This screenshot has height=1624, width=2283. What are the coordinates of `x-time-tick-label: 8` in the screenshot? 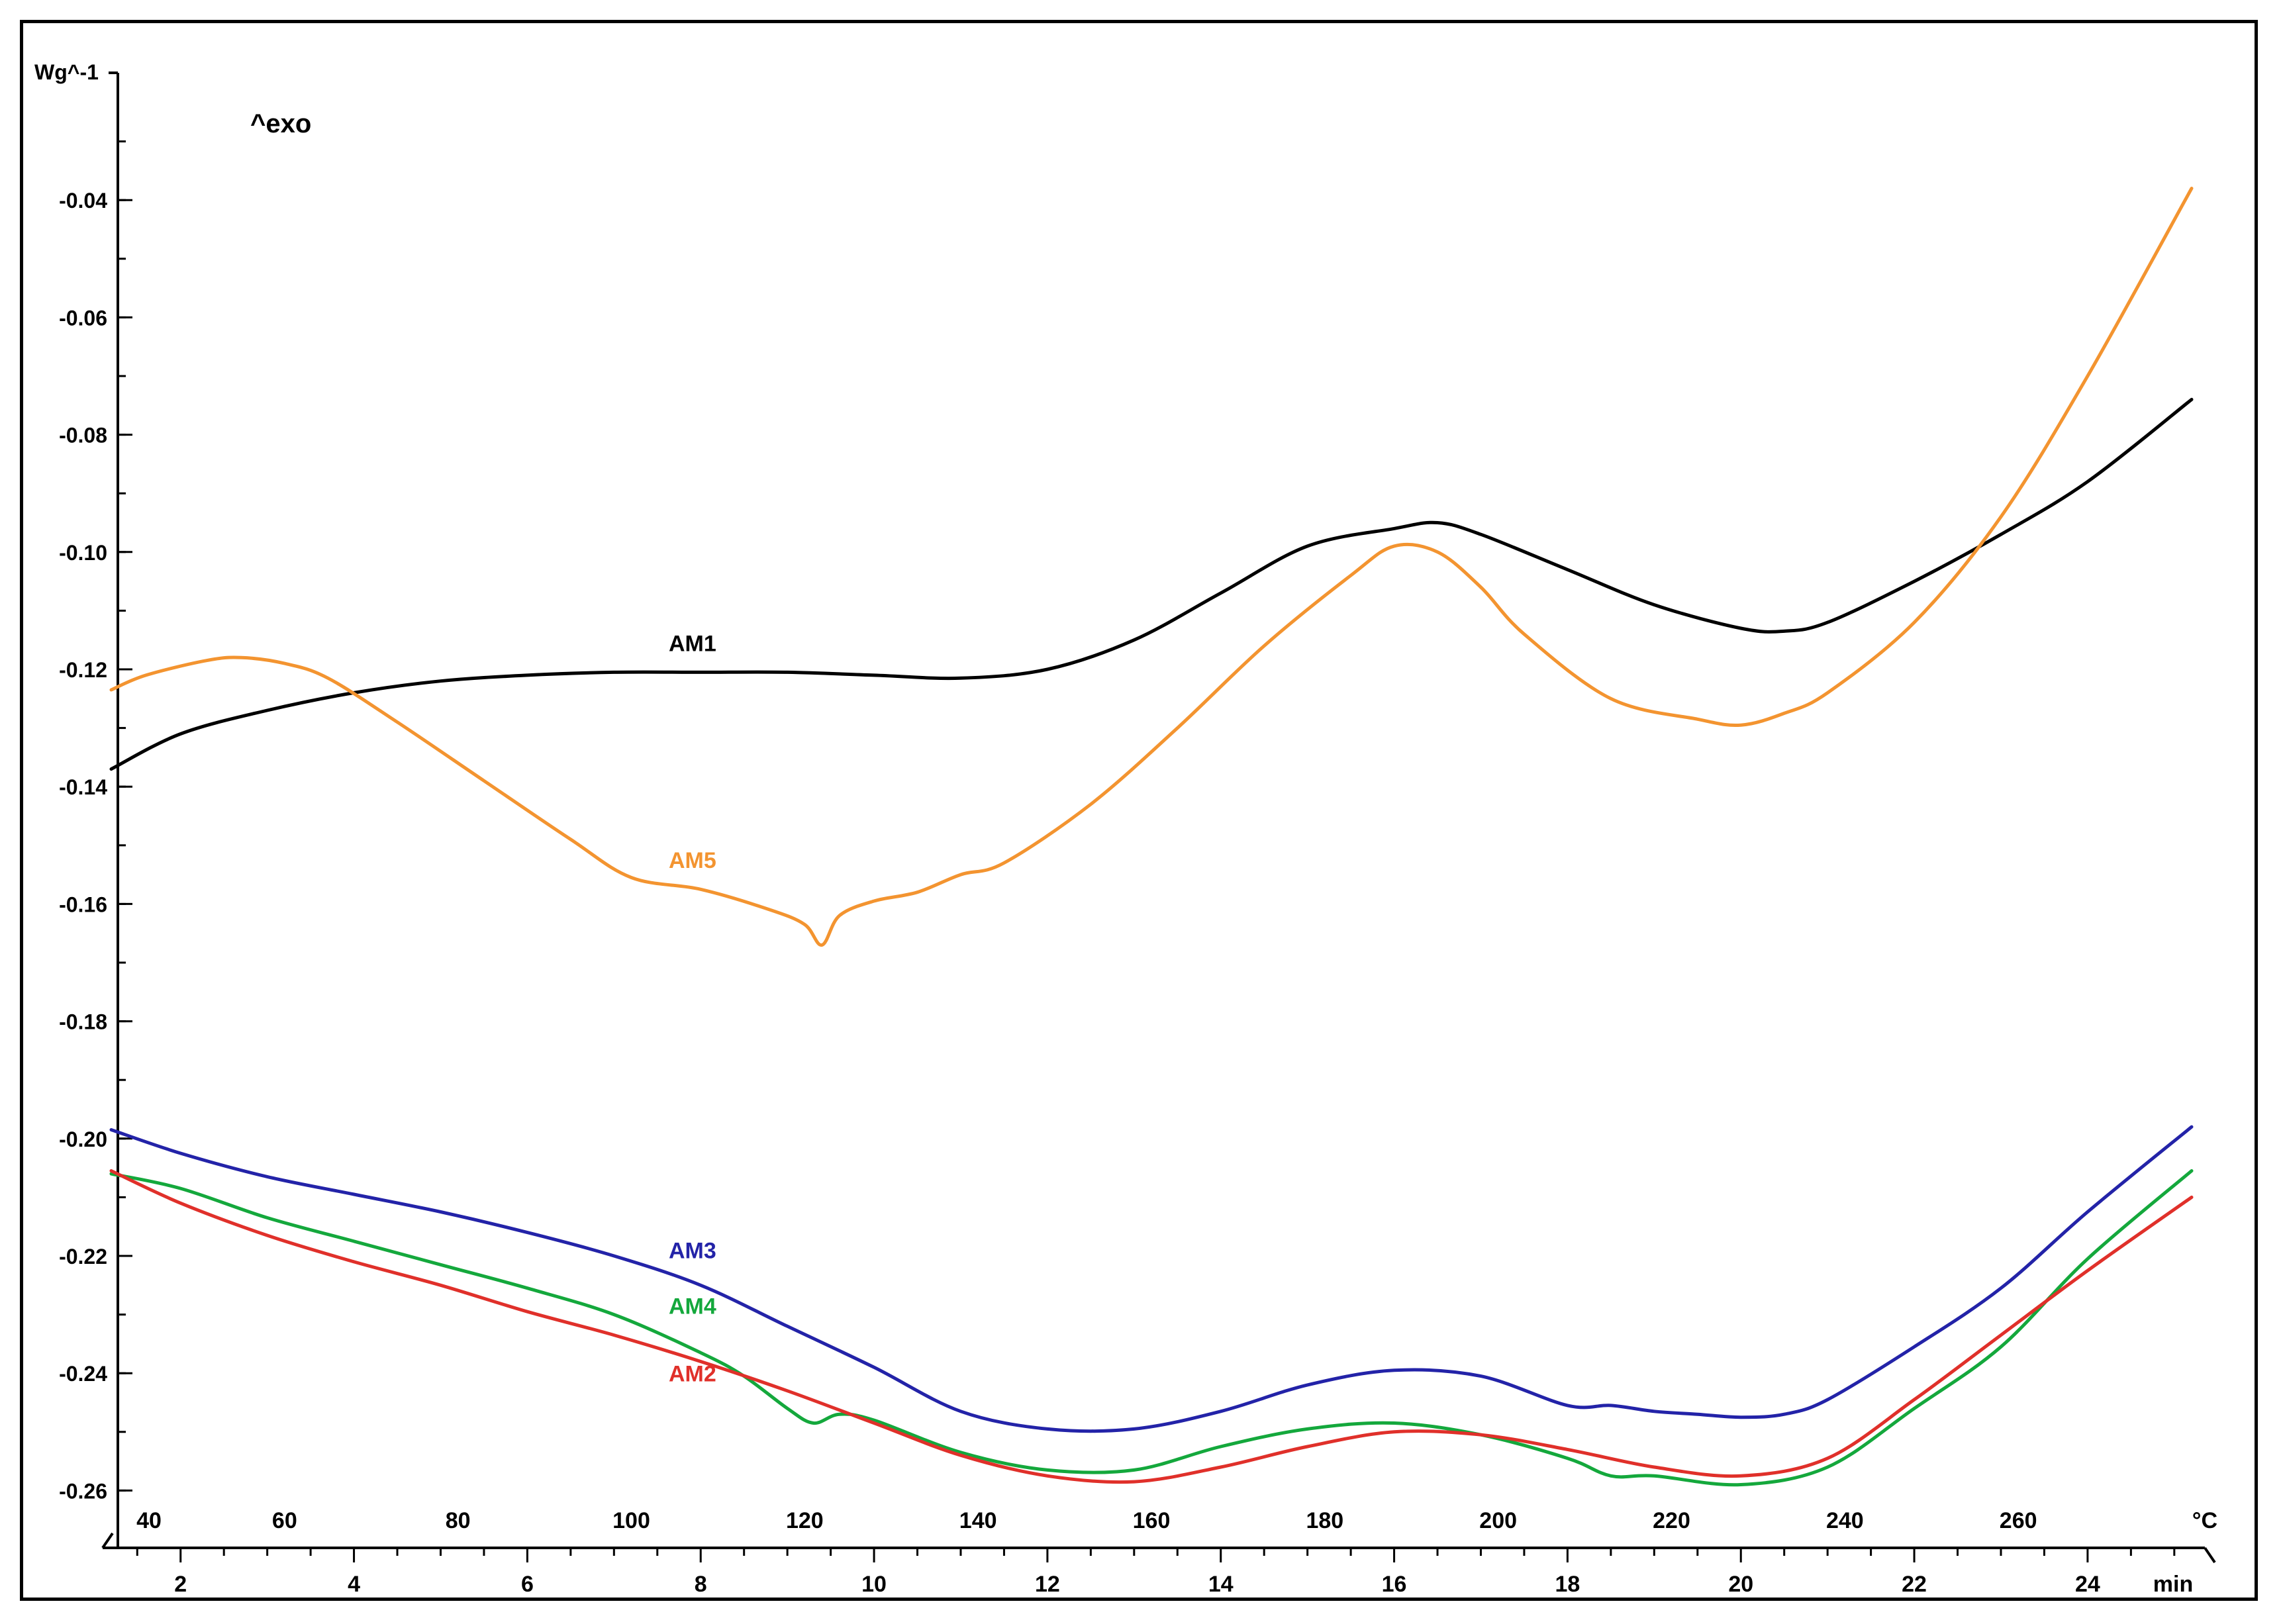 It's located at (701, 1584).